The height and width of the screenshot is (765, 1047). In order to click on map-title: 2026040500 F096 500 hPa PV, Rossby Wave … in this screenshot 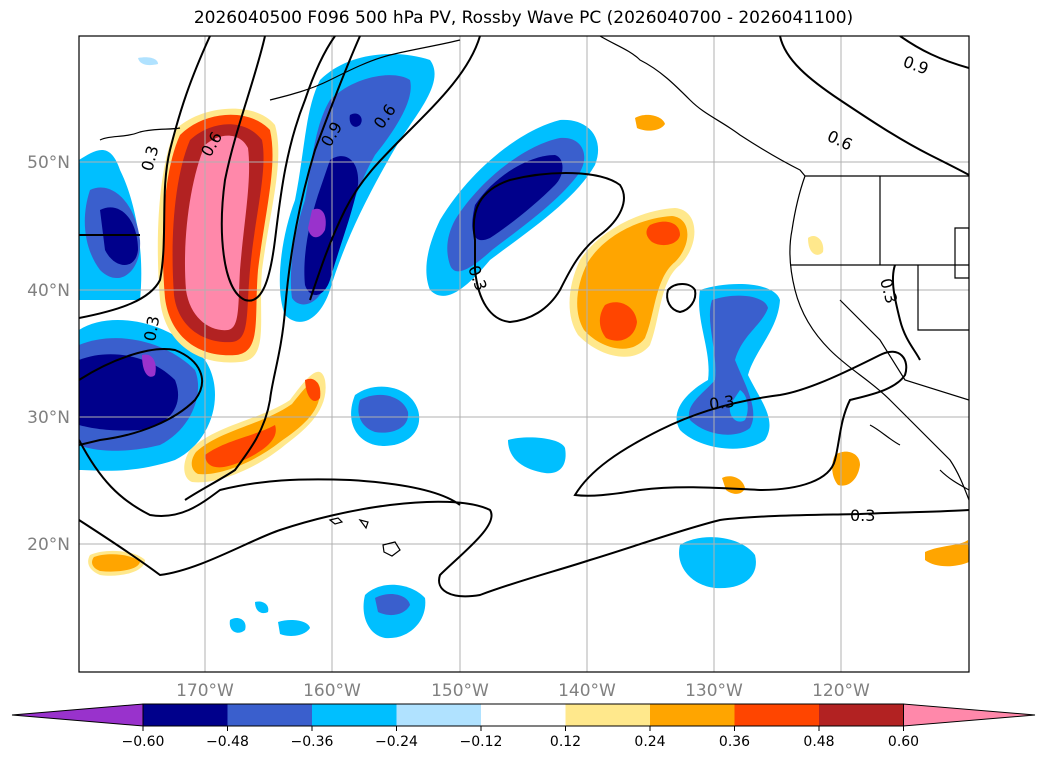, I will do `click(523, 18)`.